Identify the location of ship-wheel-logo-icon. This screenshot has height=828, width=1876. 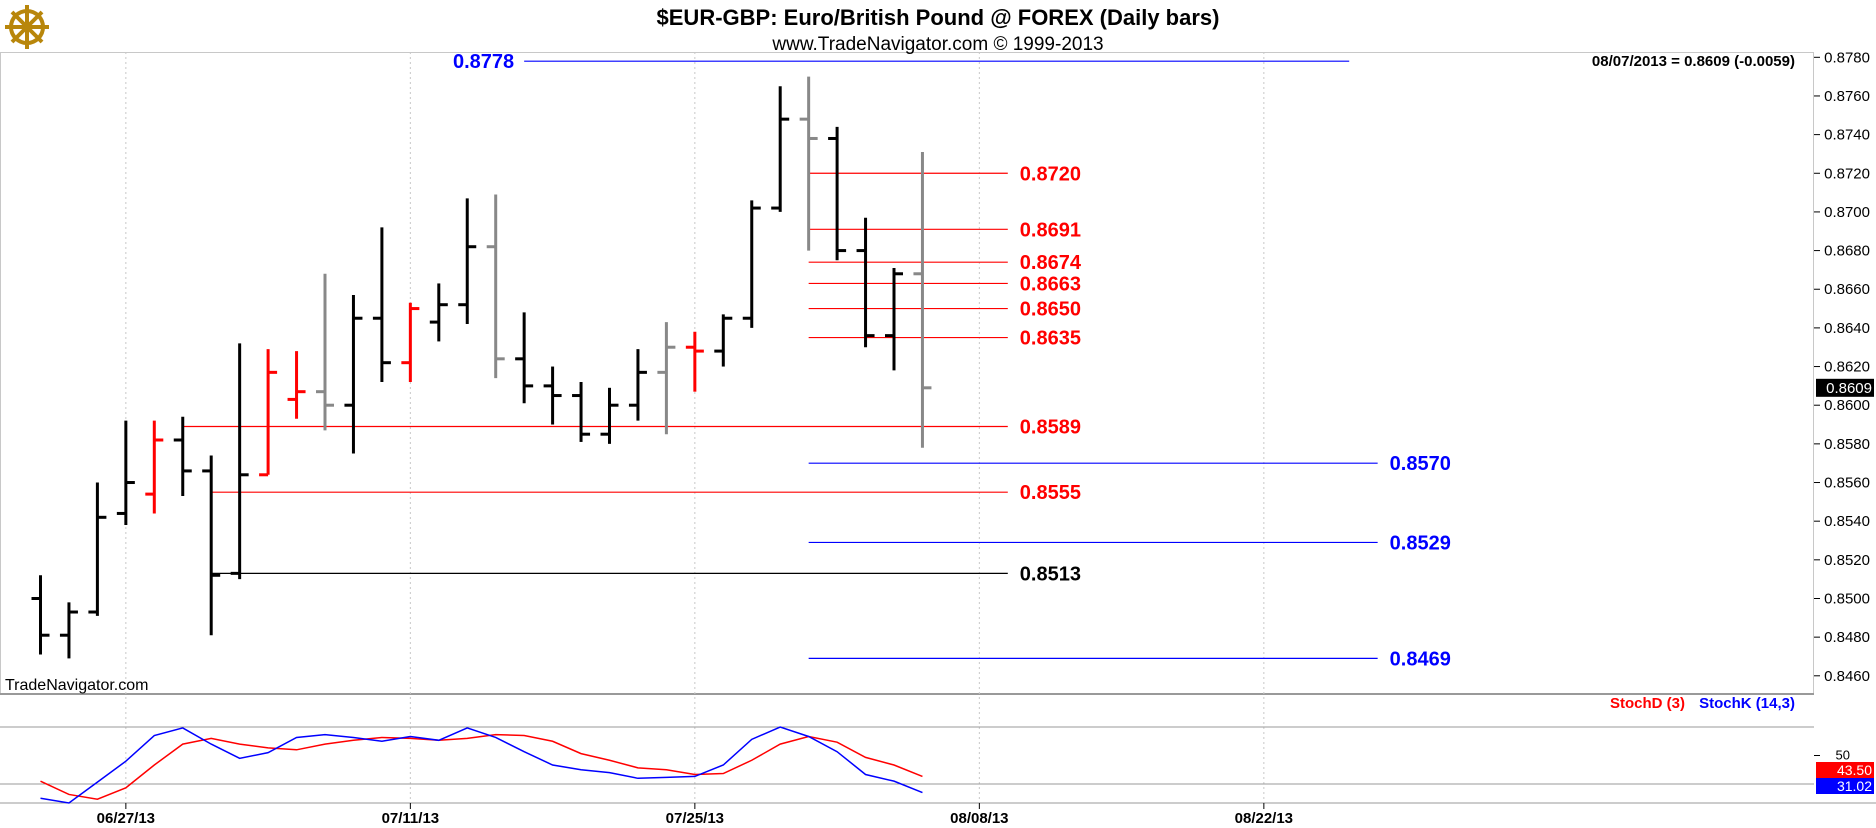
(27, 27).